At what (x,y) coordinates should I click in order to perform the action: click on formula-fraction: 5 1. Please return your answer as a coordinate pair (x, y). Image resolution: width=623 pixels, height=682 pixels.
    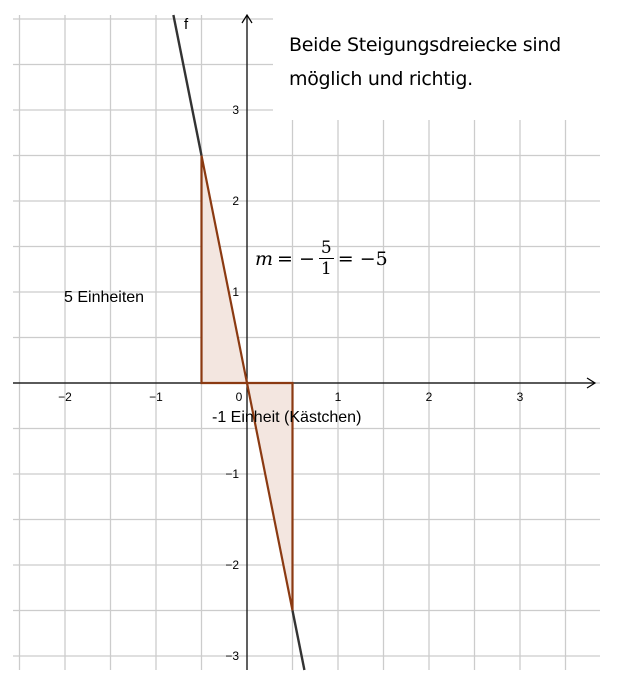
    Looking at the image, I should click on (326, 258).